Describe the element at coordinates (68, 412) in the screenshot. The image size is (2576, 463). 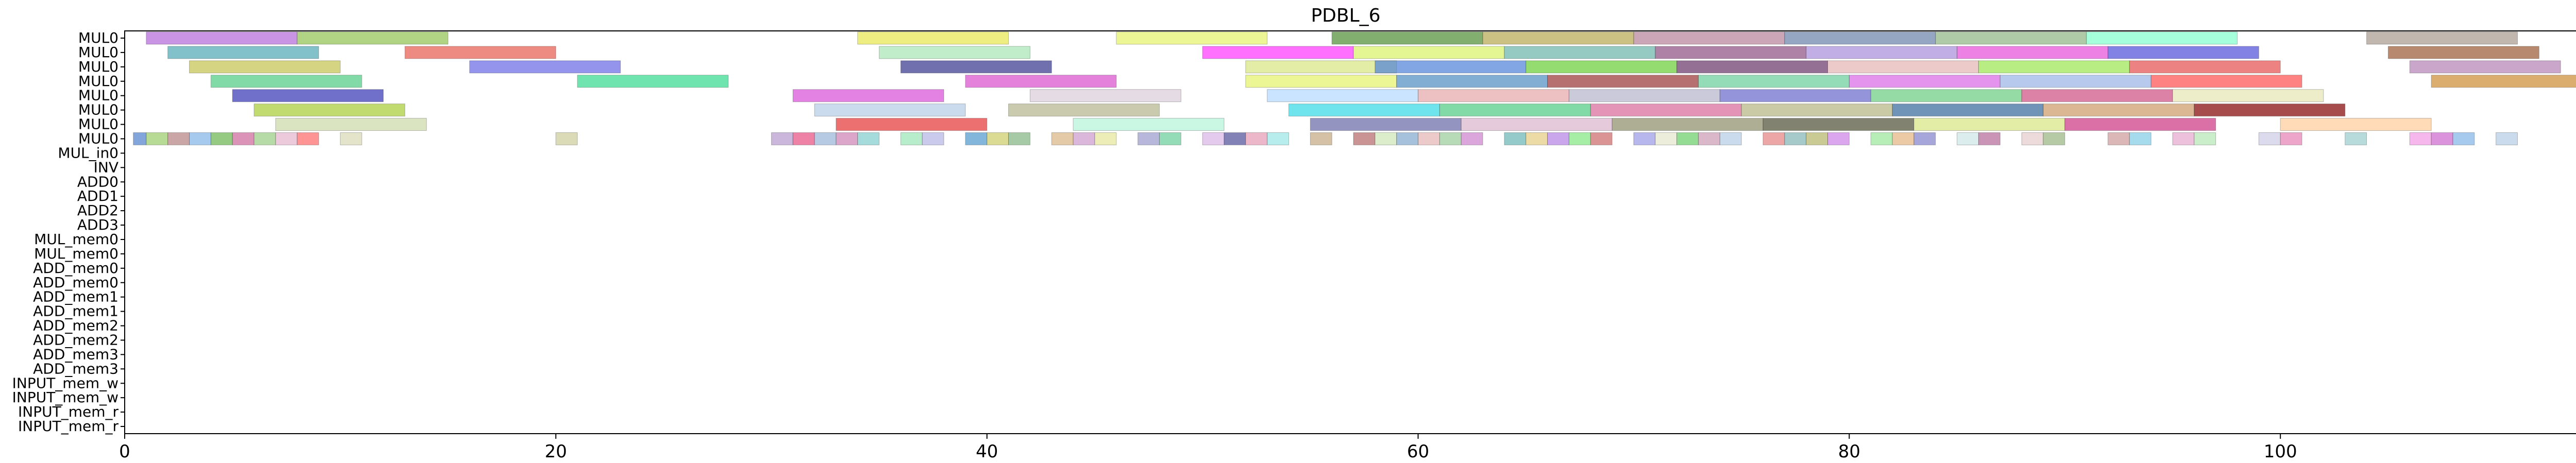
I see `y-tick-label: INPUT_mem_r` at that location.